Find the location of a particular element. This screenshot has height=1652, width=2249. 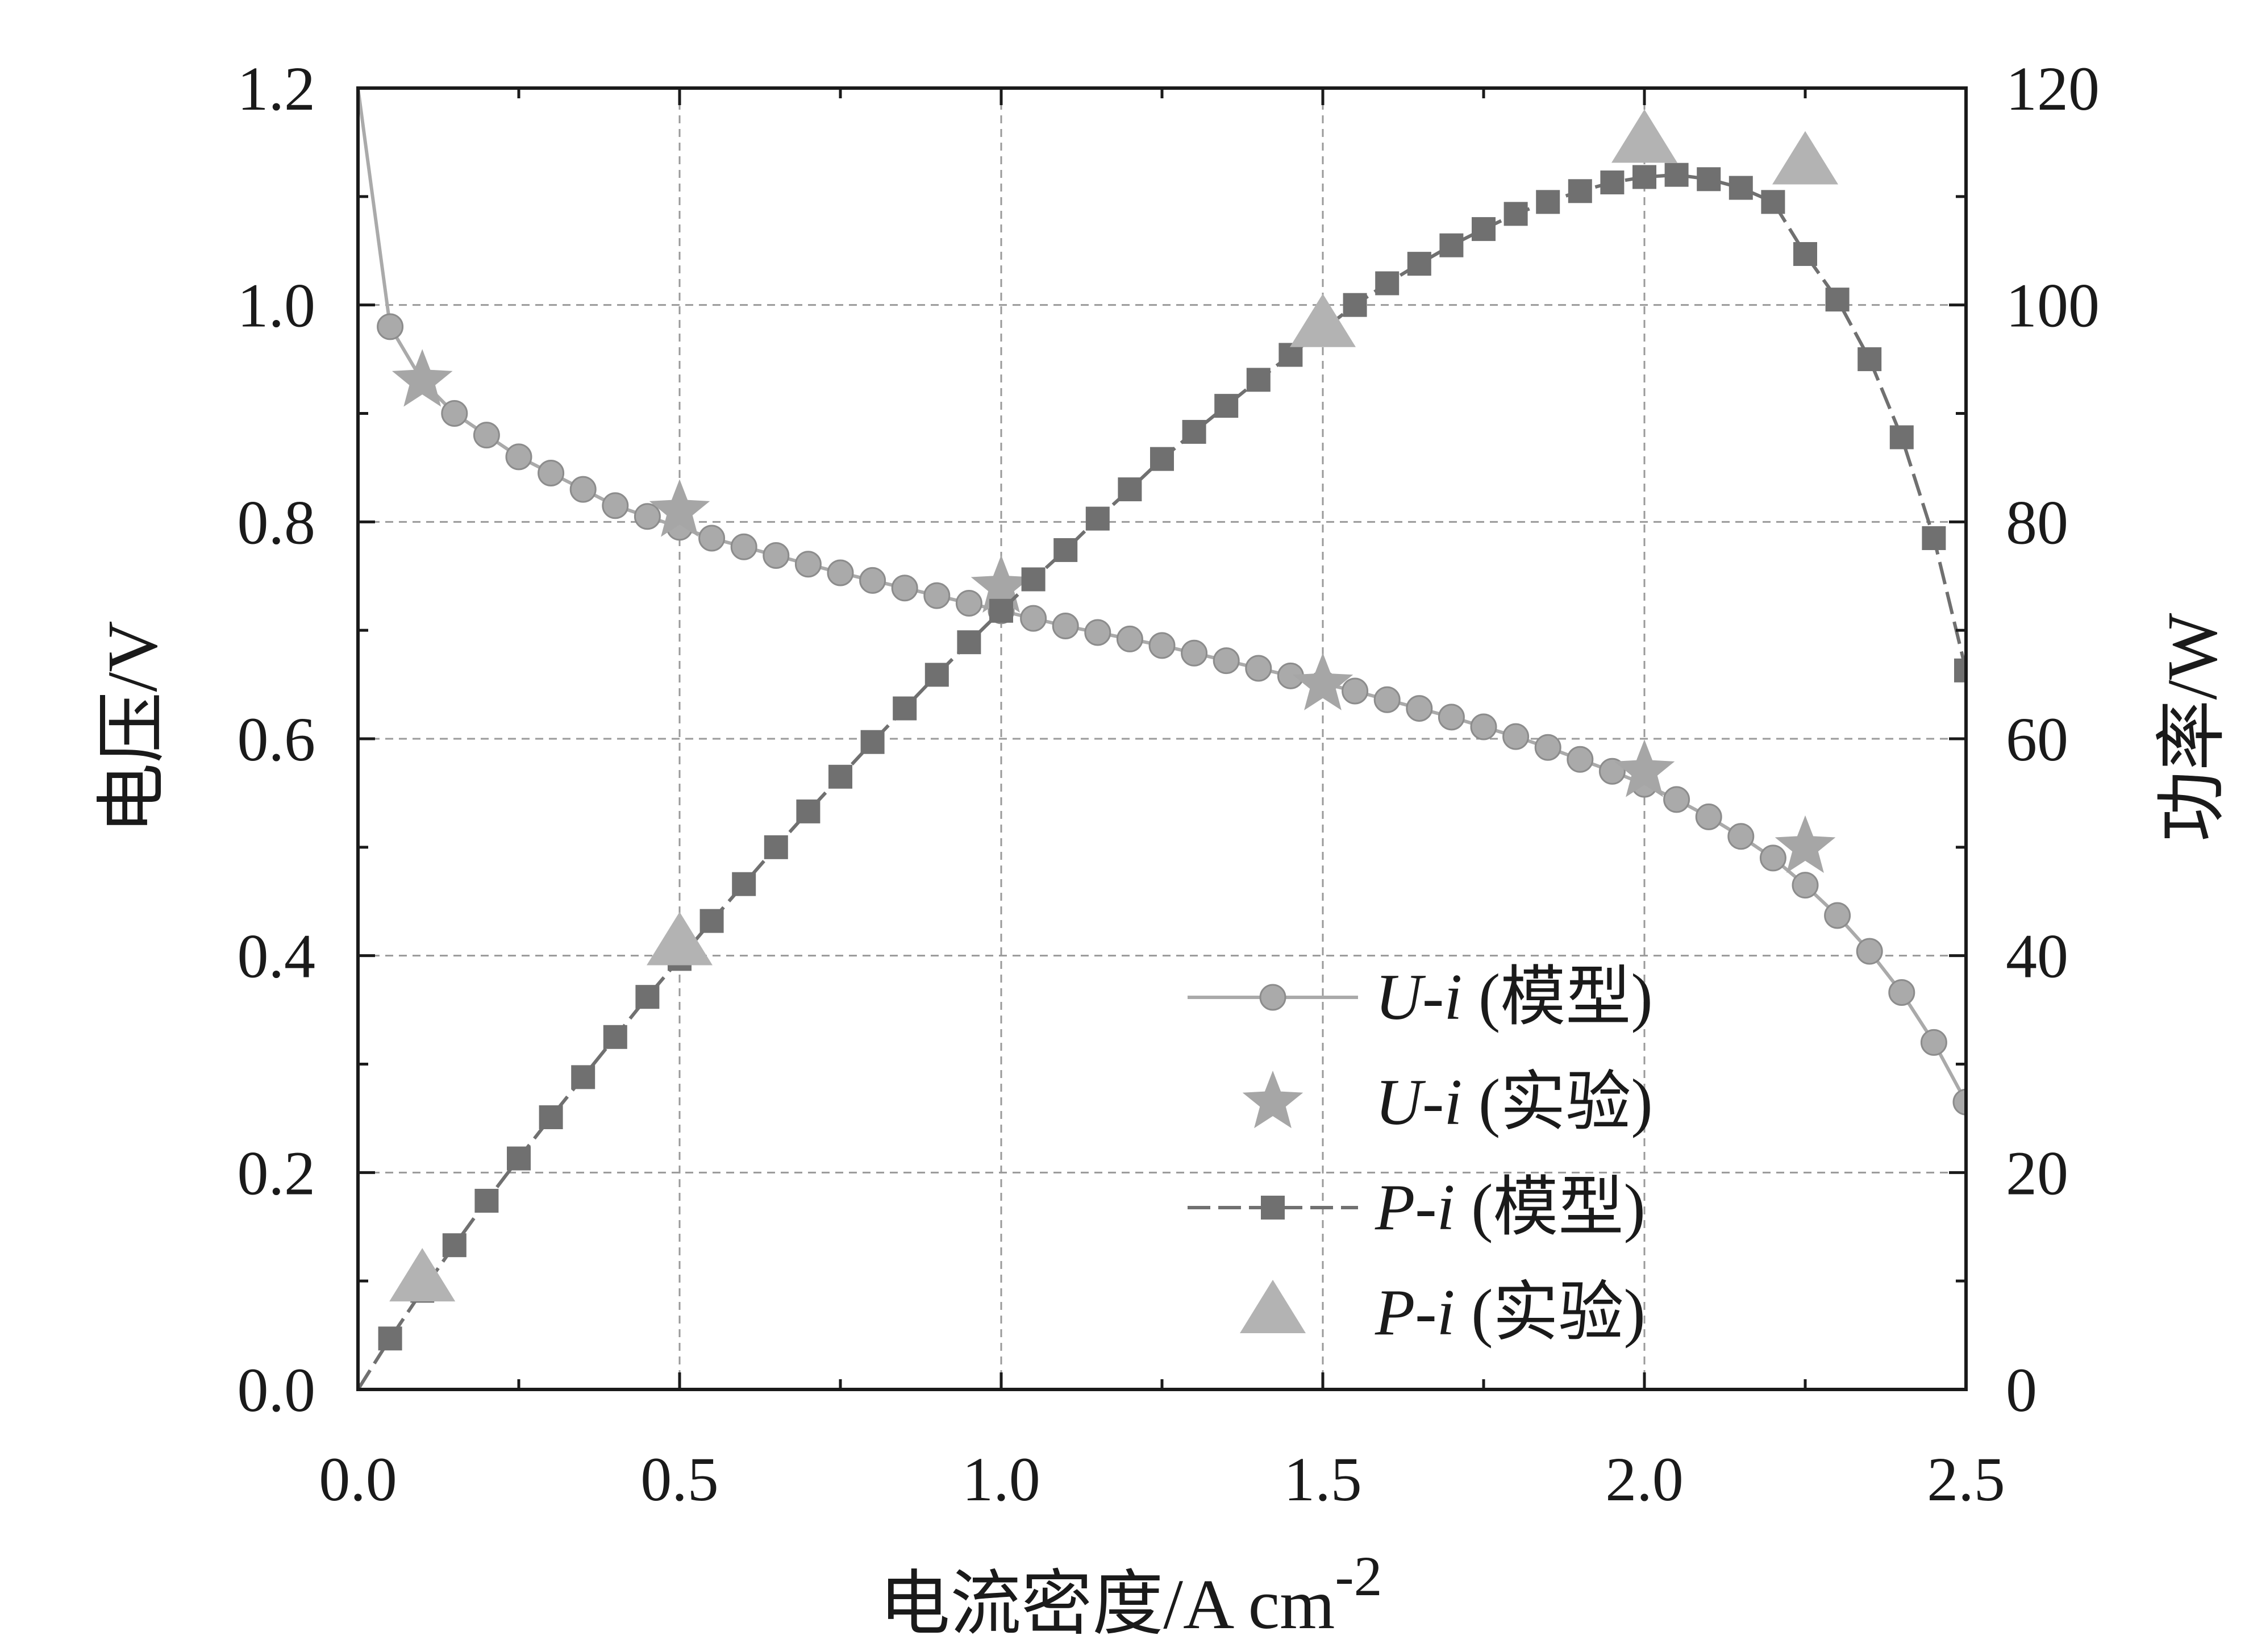

y-right-tick-label: 120 is located at coordinates (2053, 88).